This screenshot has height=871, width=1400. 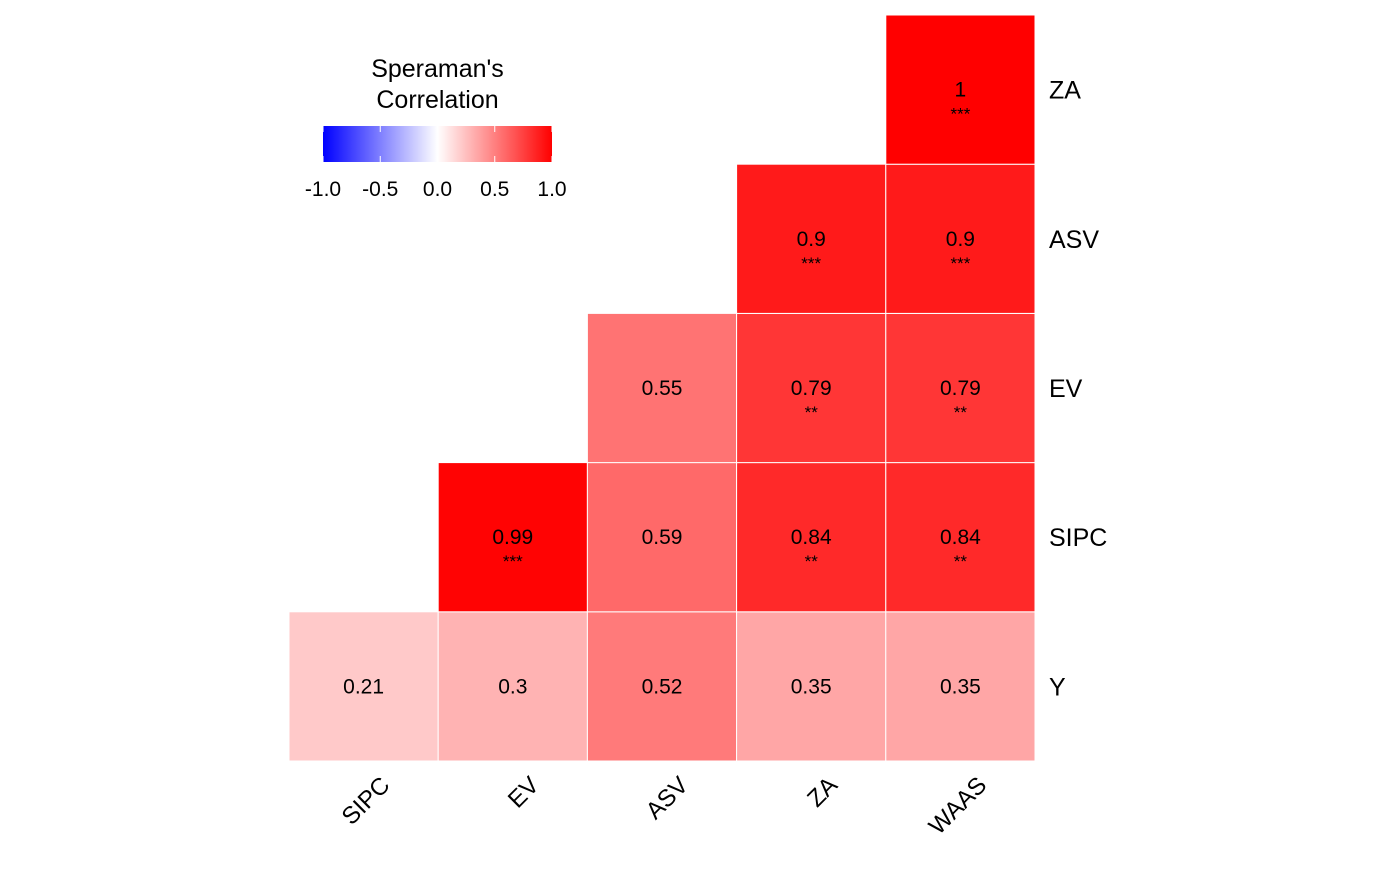 I want to click on cell-value-label: 0.21, so click(x=363, y=686).